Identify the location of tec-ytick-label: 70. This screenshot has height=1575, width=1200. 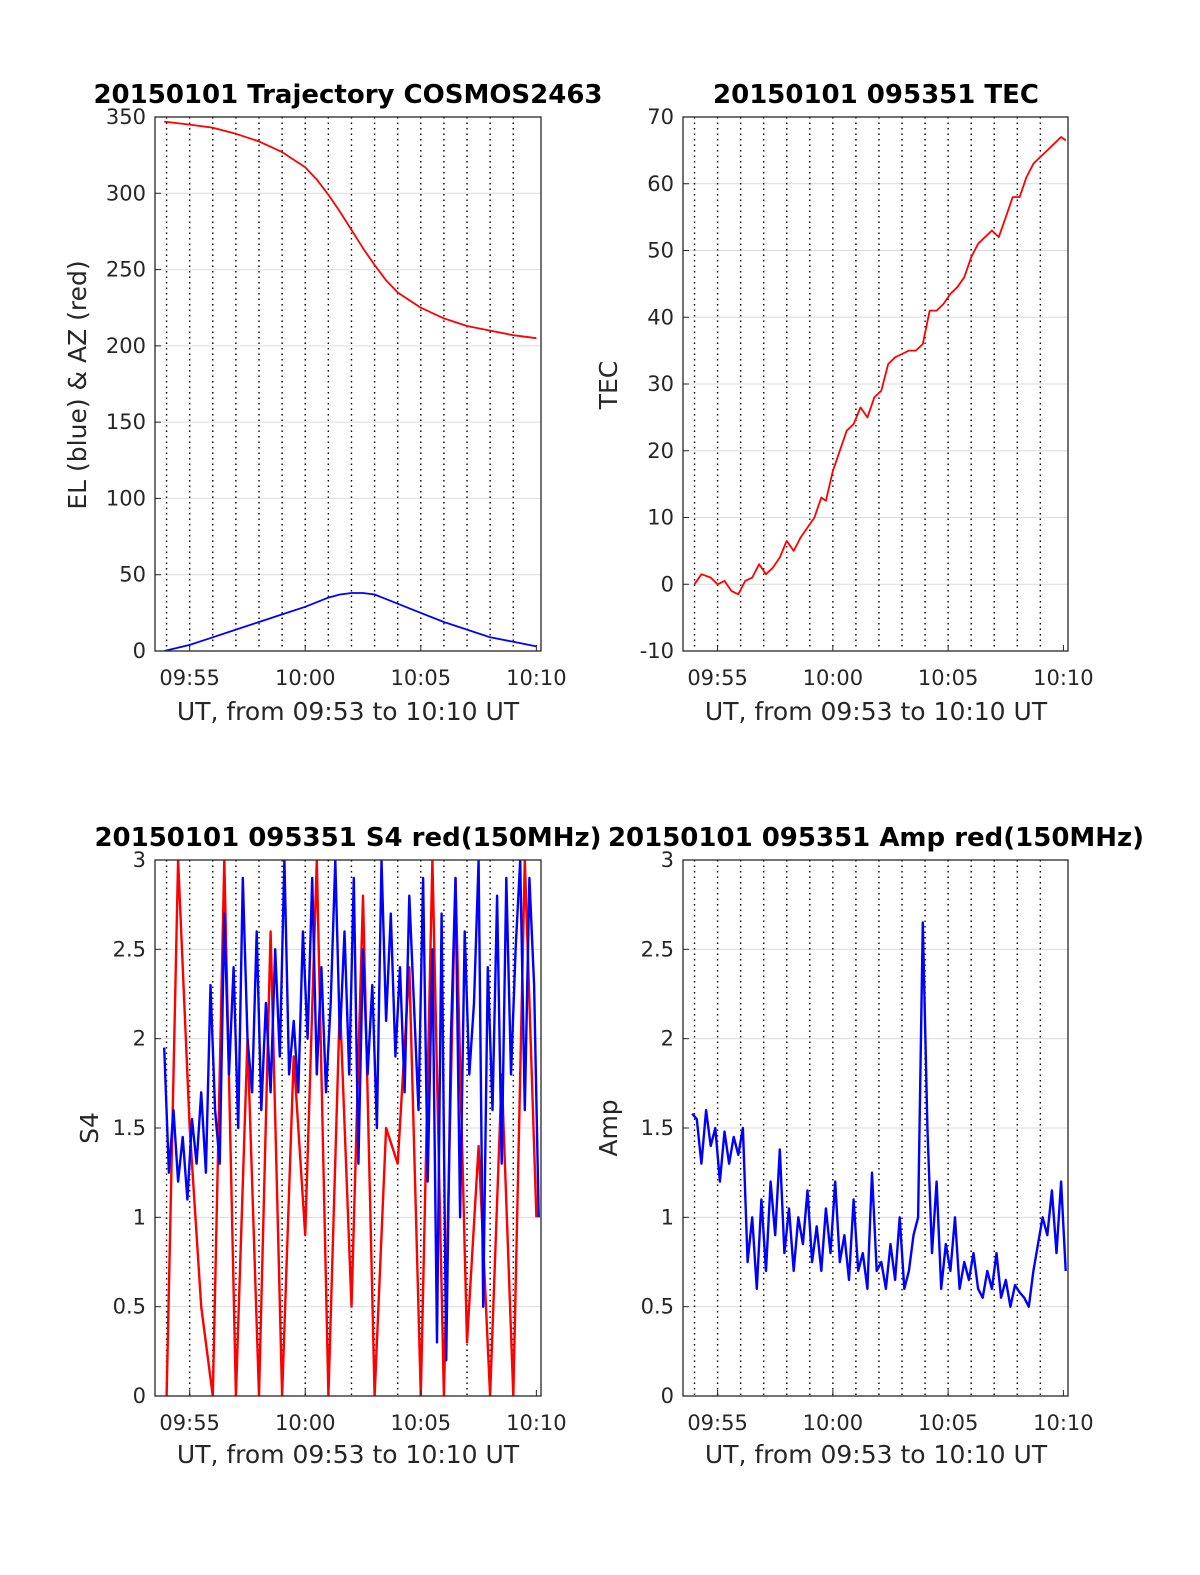
(660, 117).